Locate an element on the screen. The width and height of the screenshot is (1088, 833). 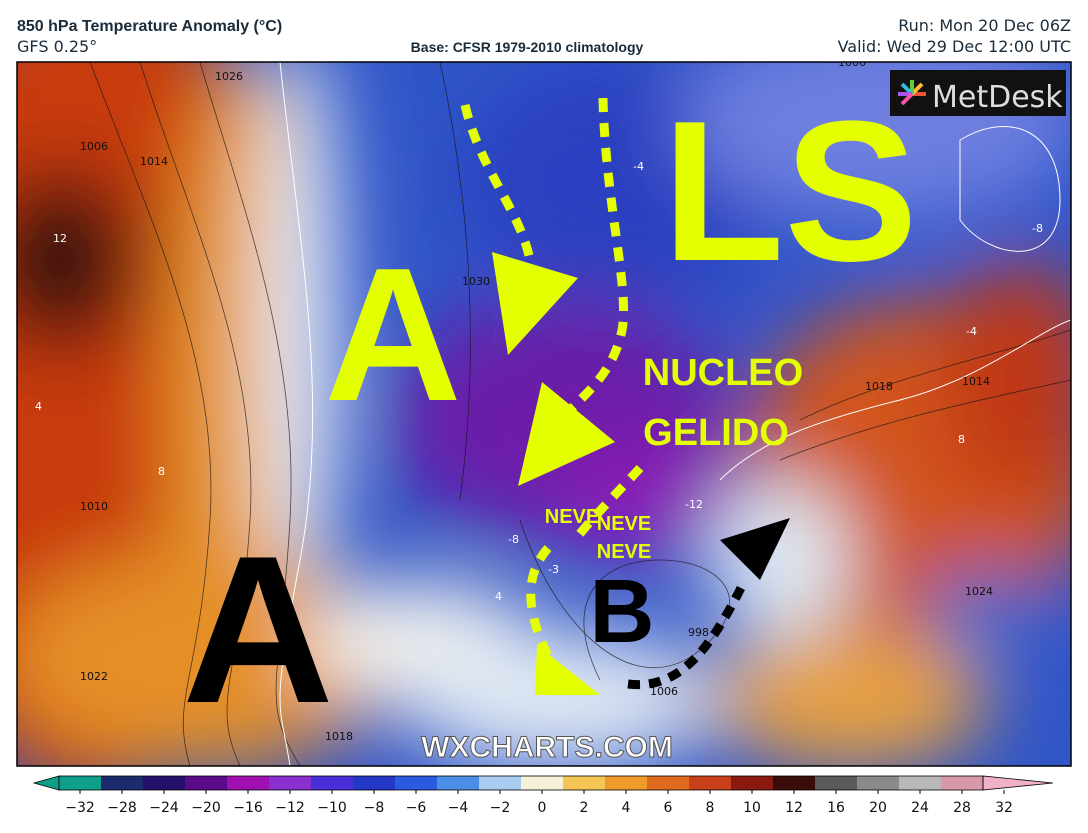
colorbar-label: −4 is located at coordinates (458, 808).